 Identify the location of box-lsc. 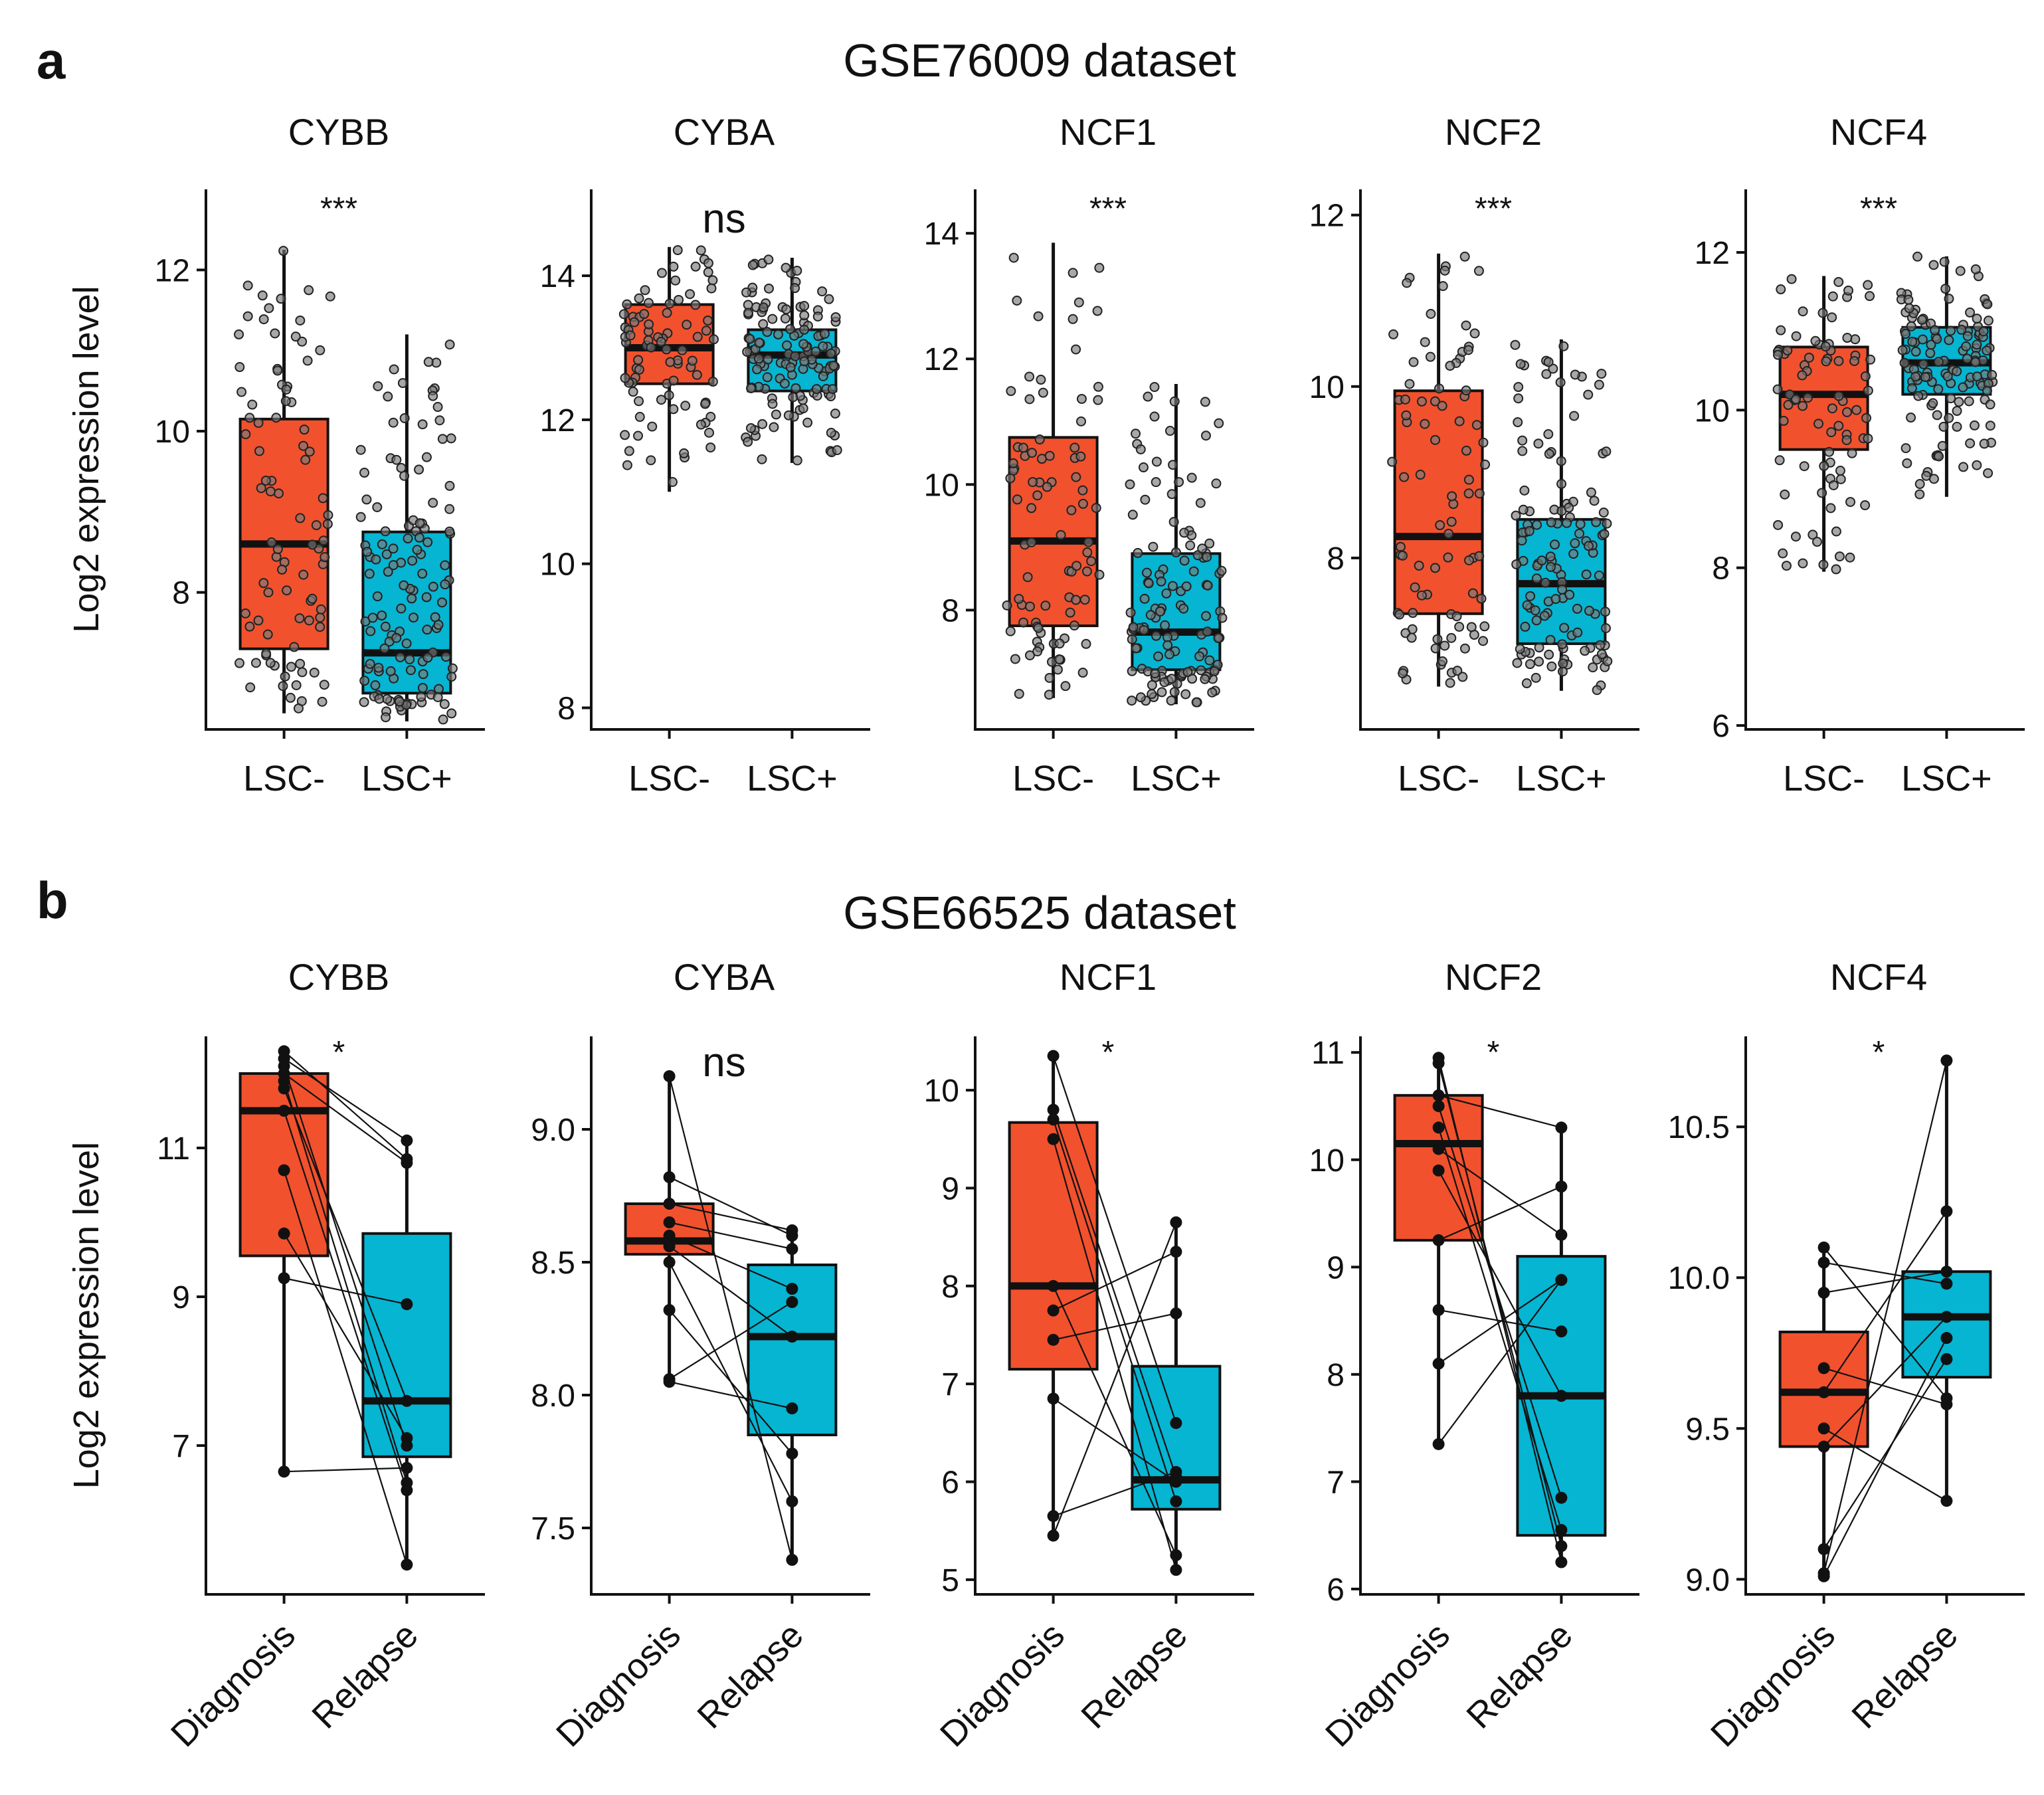
(283, 533).